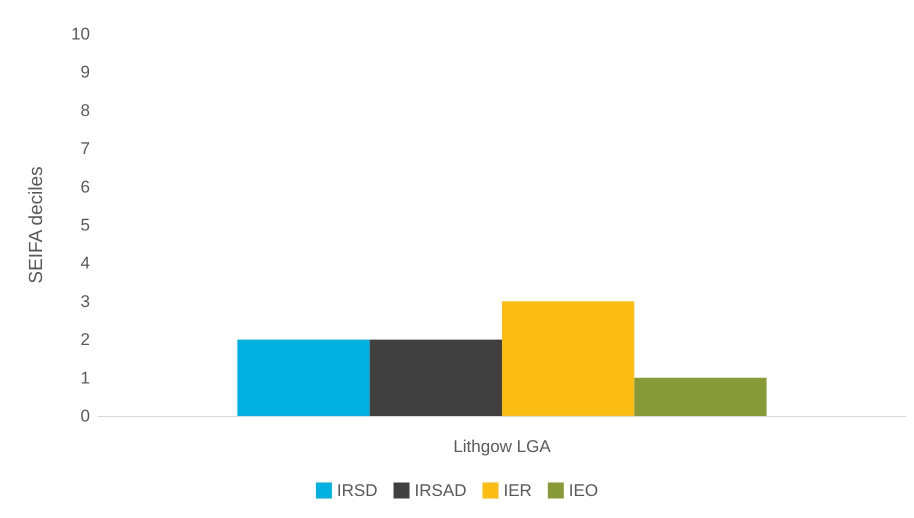 This screenshot has height=518, width=914. What do you see at coordinates (80, 34) in the screenshot?
I see `y-tick-label: 10` at bounding box center [80, 34].